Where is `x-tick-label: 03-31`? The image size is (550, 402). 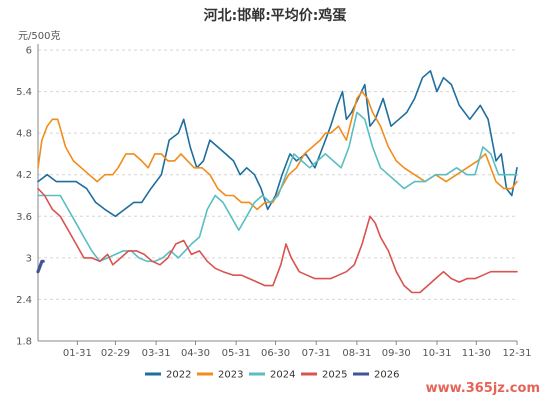
x-tick-label: 03-31 is located at coordinates (156, 353).